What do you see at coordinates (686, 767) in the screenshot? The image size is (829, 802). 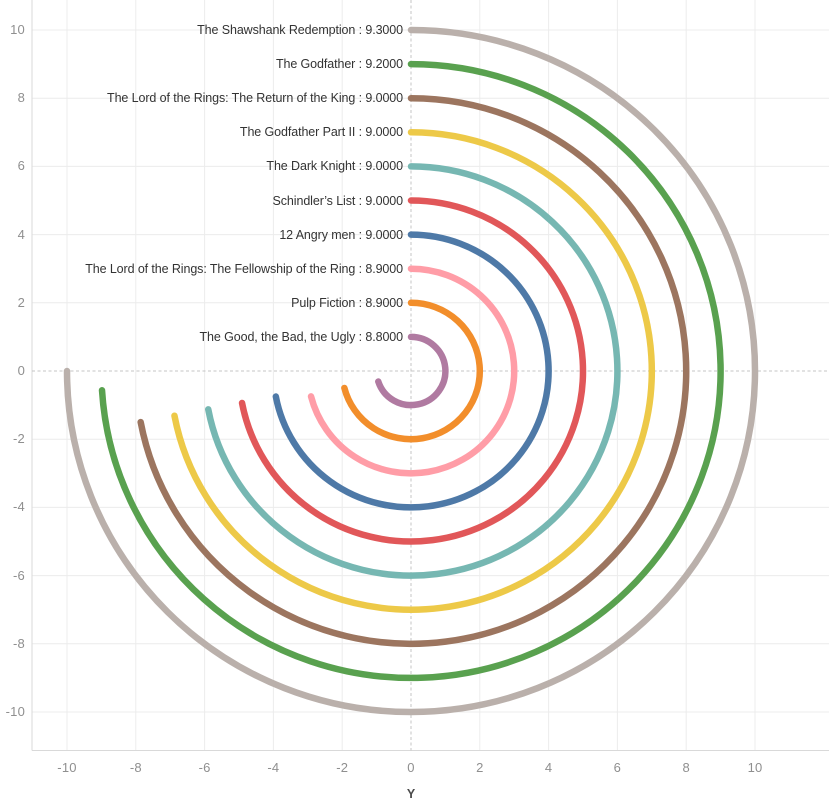 I see `x-tick-label: 8` at bounding box center [686, 767].